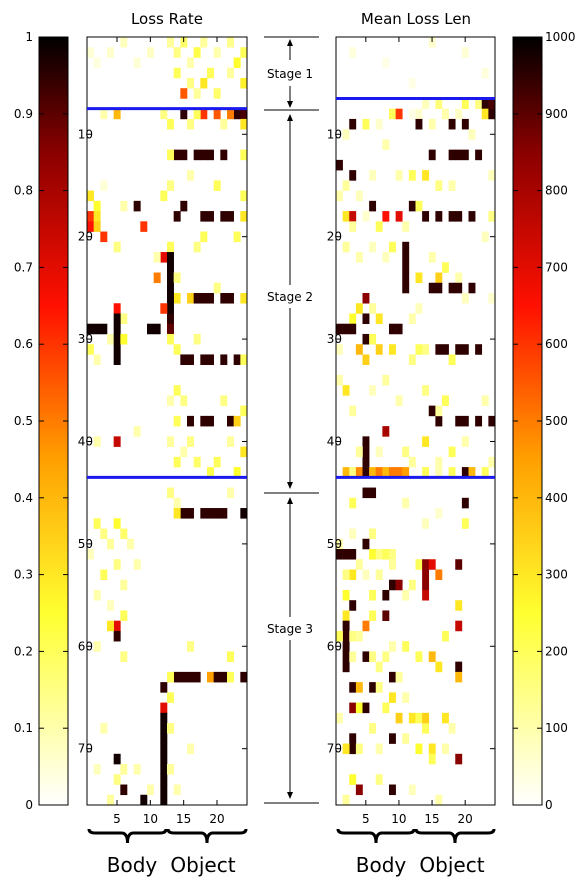 This screenshot has height=880, width=584. I want to click on colorbar-right-tick-label: 700, so click(556, 267).